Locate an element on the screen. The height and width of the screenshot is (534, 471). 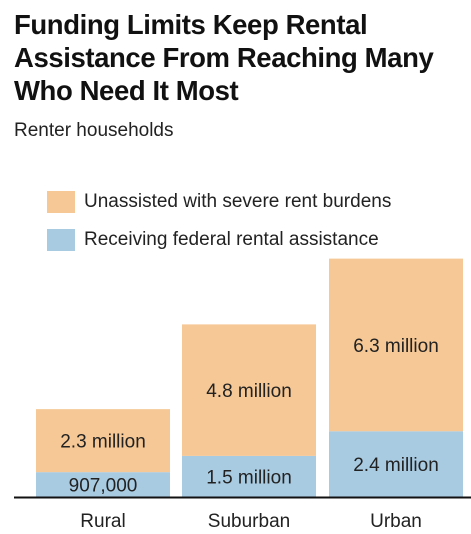
data-label-rural-assisted: 907,000 is located at coordinates (103, 486).